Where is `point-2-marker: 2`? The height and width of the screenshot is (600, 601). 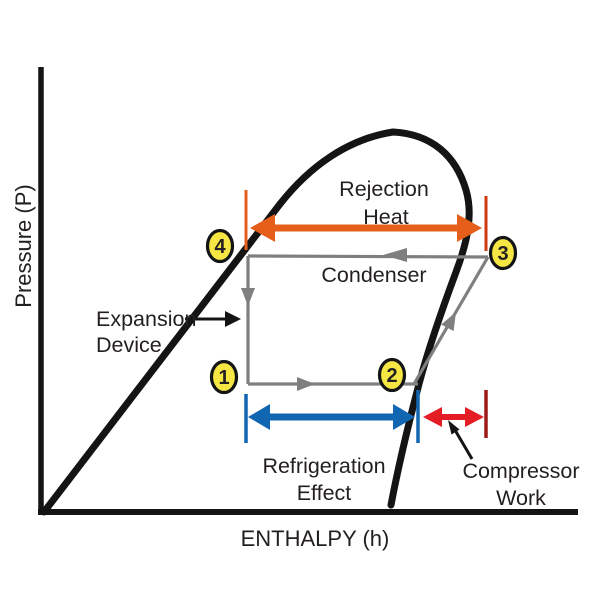
point-2-marker: 2 is located at coordinates (392, 375).